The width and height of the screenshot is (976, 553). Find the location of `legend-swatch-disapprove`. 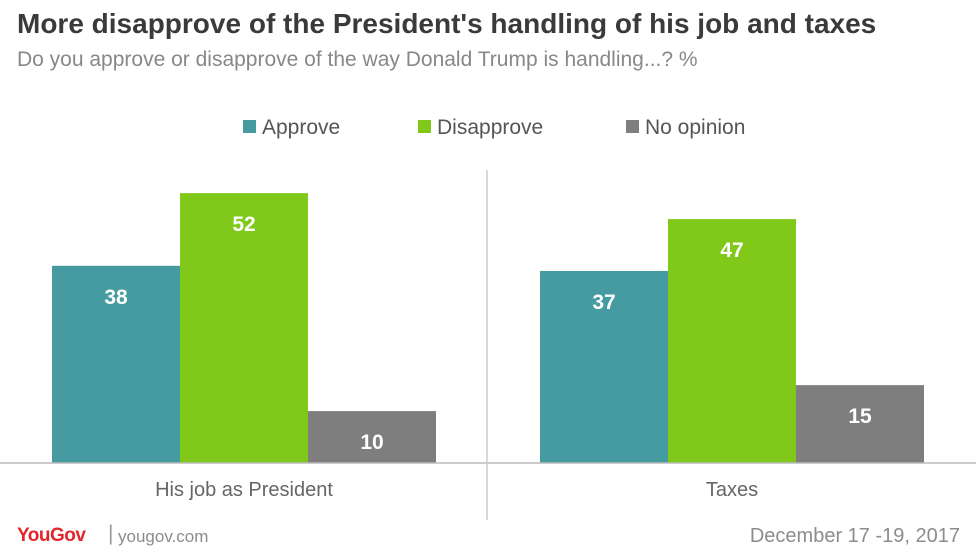

legend-swatch-disapprove is located at coordinates (424, 126).